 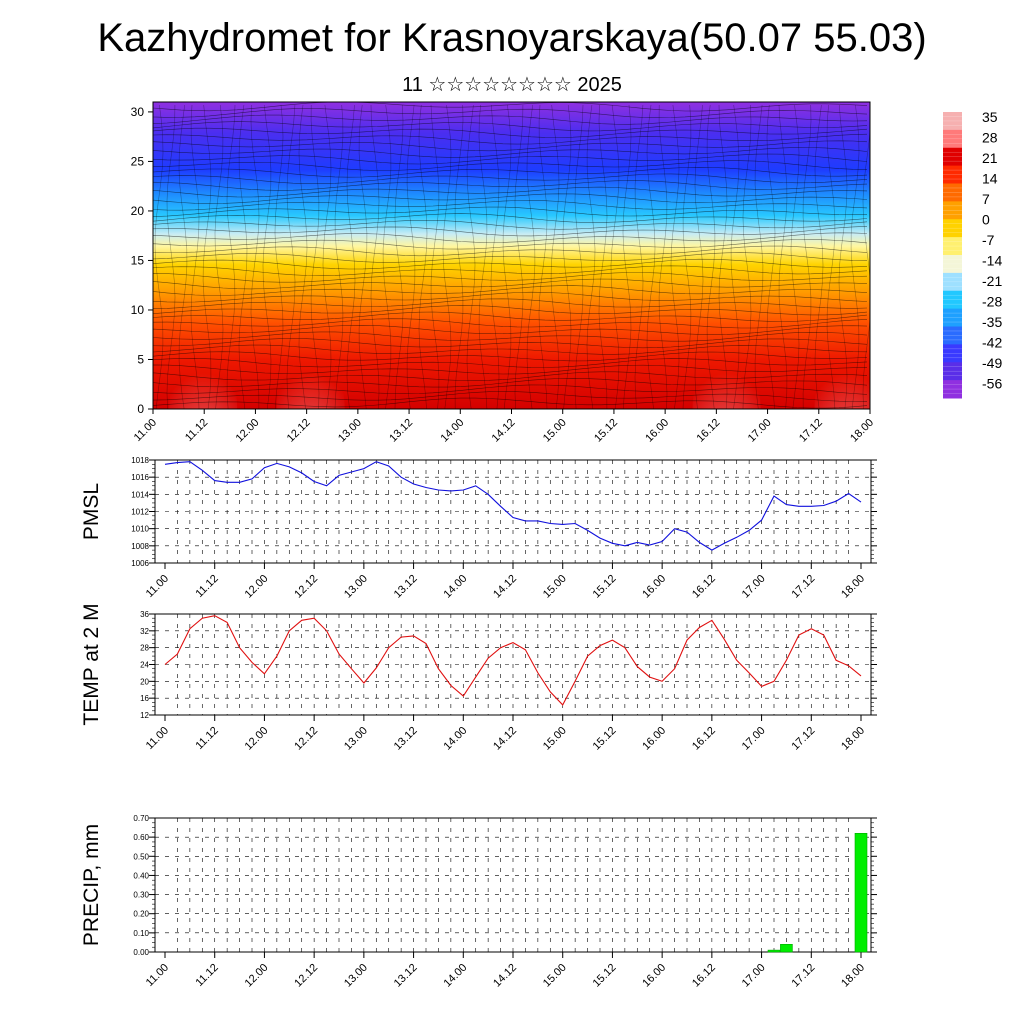 I want to click on colorbar-label: 21, so click(x=990, y=158).